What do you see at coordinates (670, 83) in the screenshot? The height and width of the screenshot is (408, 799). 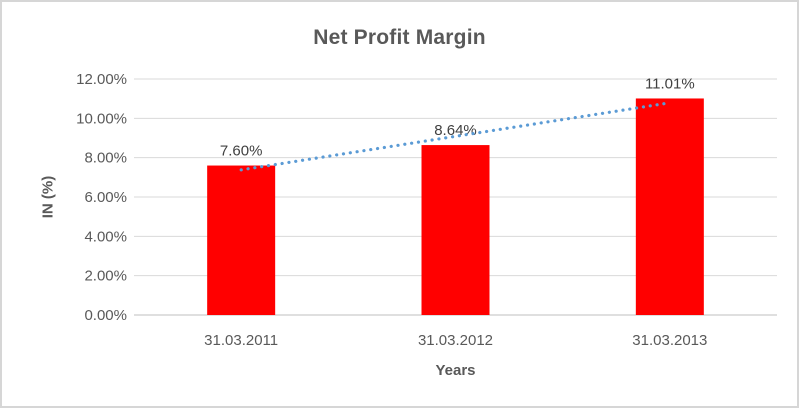 I see `bar-data-label: 11.01%` at bounding box center [670, 83].